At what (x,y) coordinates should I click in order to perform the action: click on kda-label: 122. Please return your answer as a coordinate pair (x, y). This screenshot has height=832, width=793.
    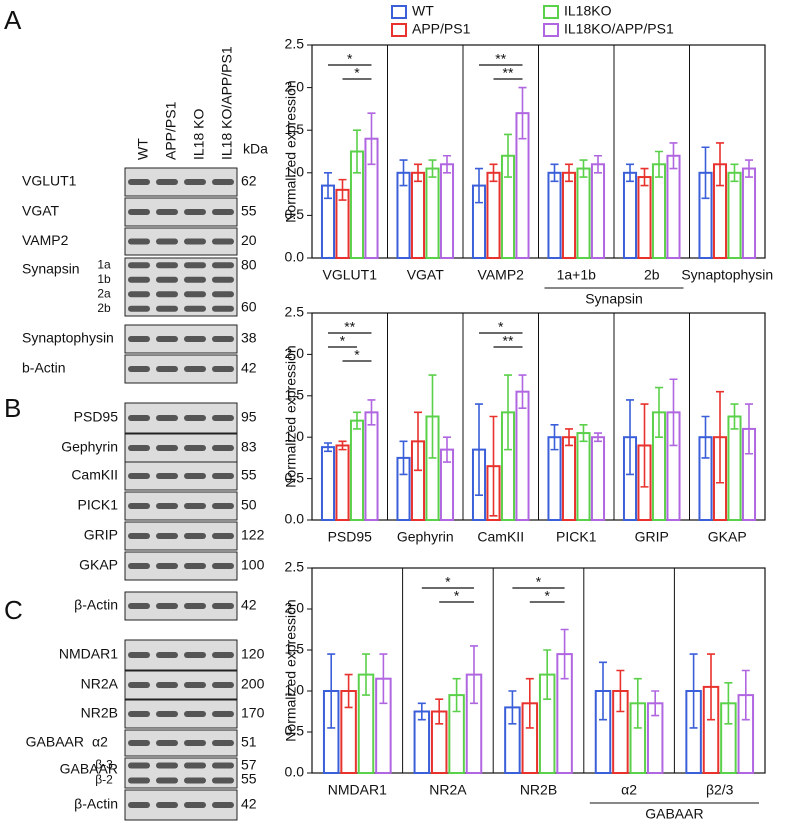
    Looking at the image, I should click on (253, 535).